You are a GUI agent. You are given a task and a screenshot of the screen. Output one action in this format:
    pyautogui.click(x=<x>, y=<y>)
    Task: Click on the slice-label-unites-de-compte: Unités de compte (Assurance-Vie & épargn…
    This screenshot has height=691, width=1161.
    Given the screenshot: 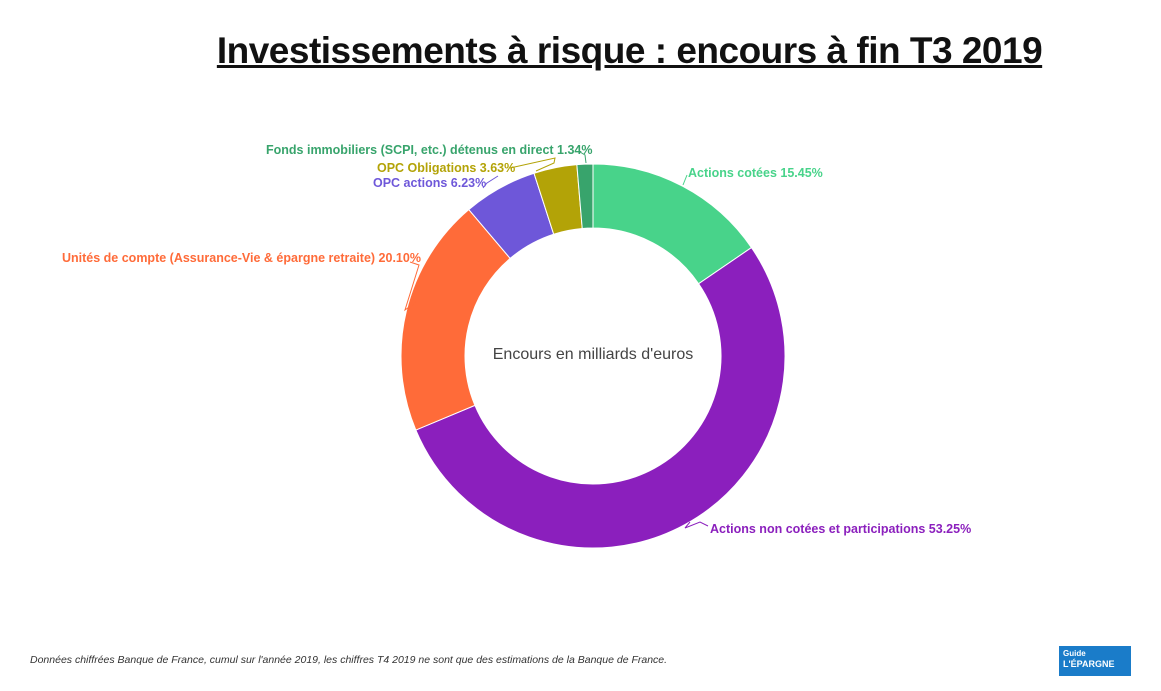 What is the action you would take?
    pyautogui.click(x=241, y=258)
    